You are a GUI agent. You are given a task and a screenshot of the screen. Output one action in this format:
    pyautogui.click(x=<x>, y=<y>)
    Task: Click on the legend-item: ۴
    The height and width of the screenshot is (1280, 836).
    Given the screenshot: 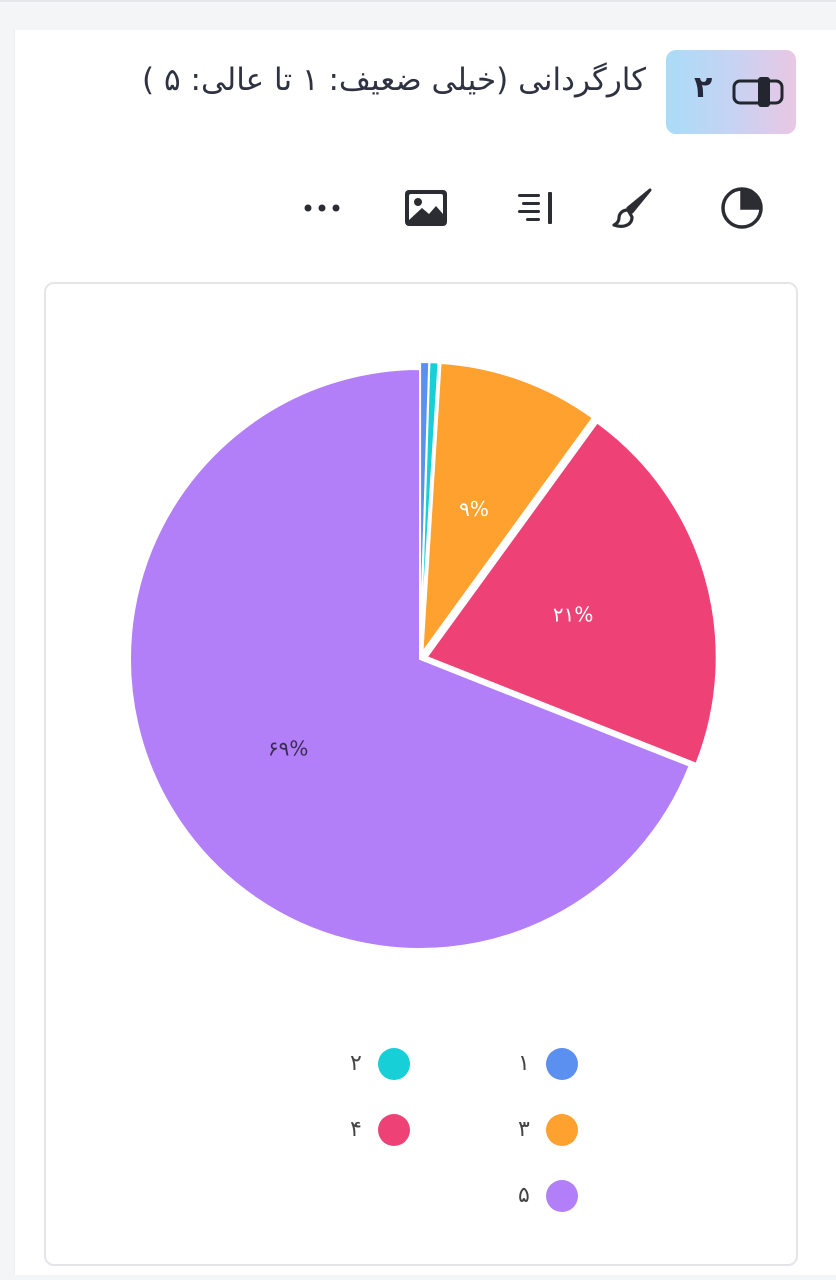 What is the action you would take?
    pyautogui.click(x=378, y=1130)
    